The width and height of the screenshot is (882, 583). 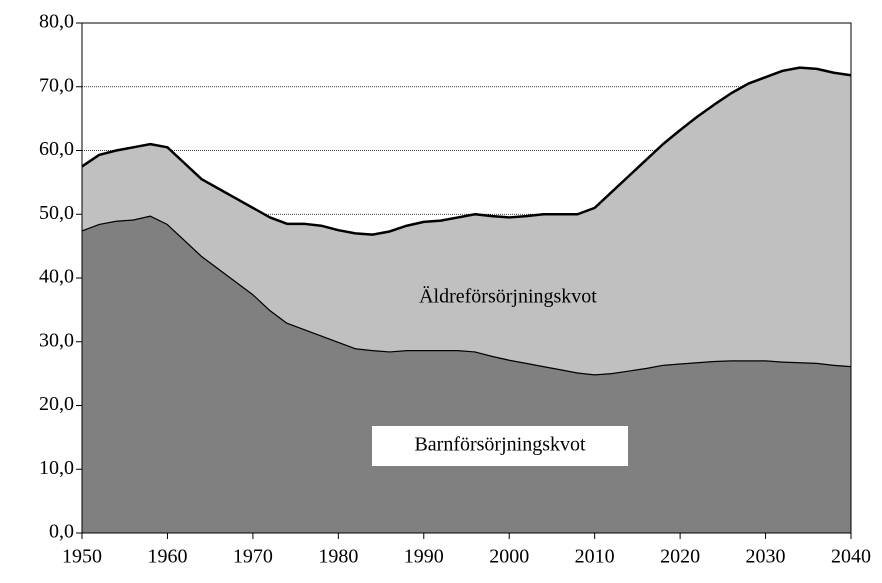 What do you see at coordinates (56, 404) in the screenshot?
I see `y-tick-label: 20,0` at bounding box center [56, 404].